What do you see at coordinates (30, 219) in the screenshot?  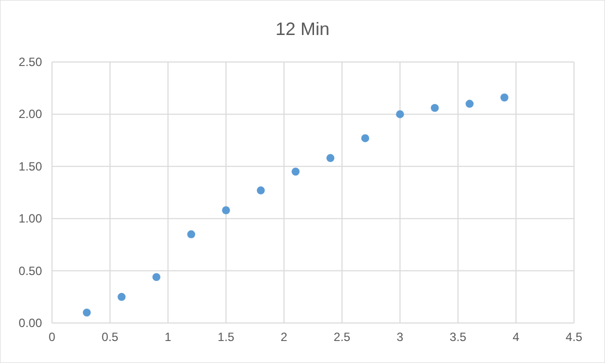 I see `y-tick-label: 1.00` at bounding box center [30, 219].